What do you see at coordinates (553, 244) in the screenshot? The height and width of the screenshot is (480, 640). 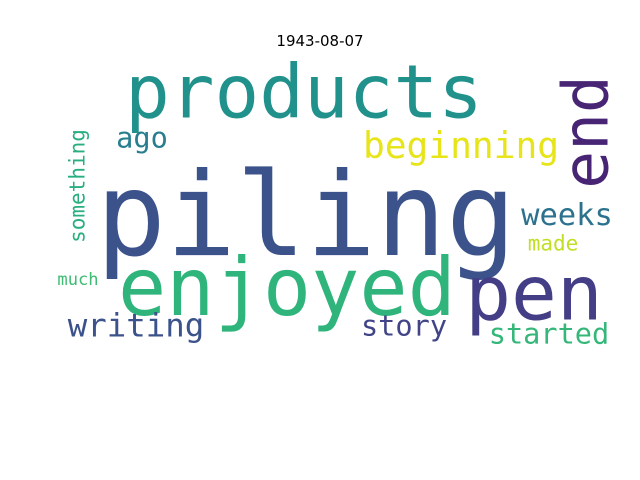 I see `word-made: made` at bounding box center [553, 244].